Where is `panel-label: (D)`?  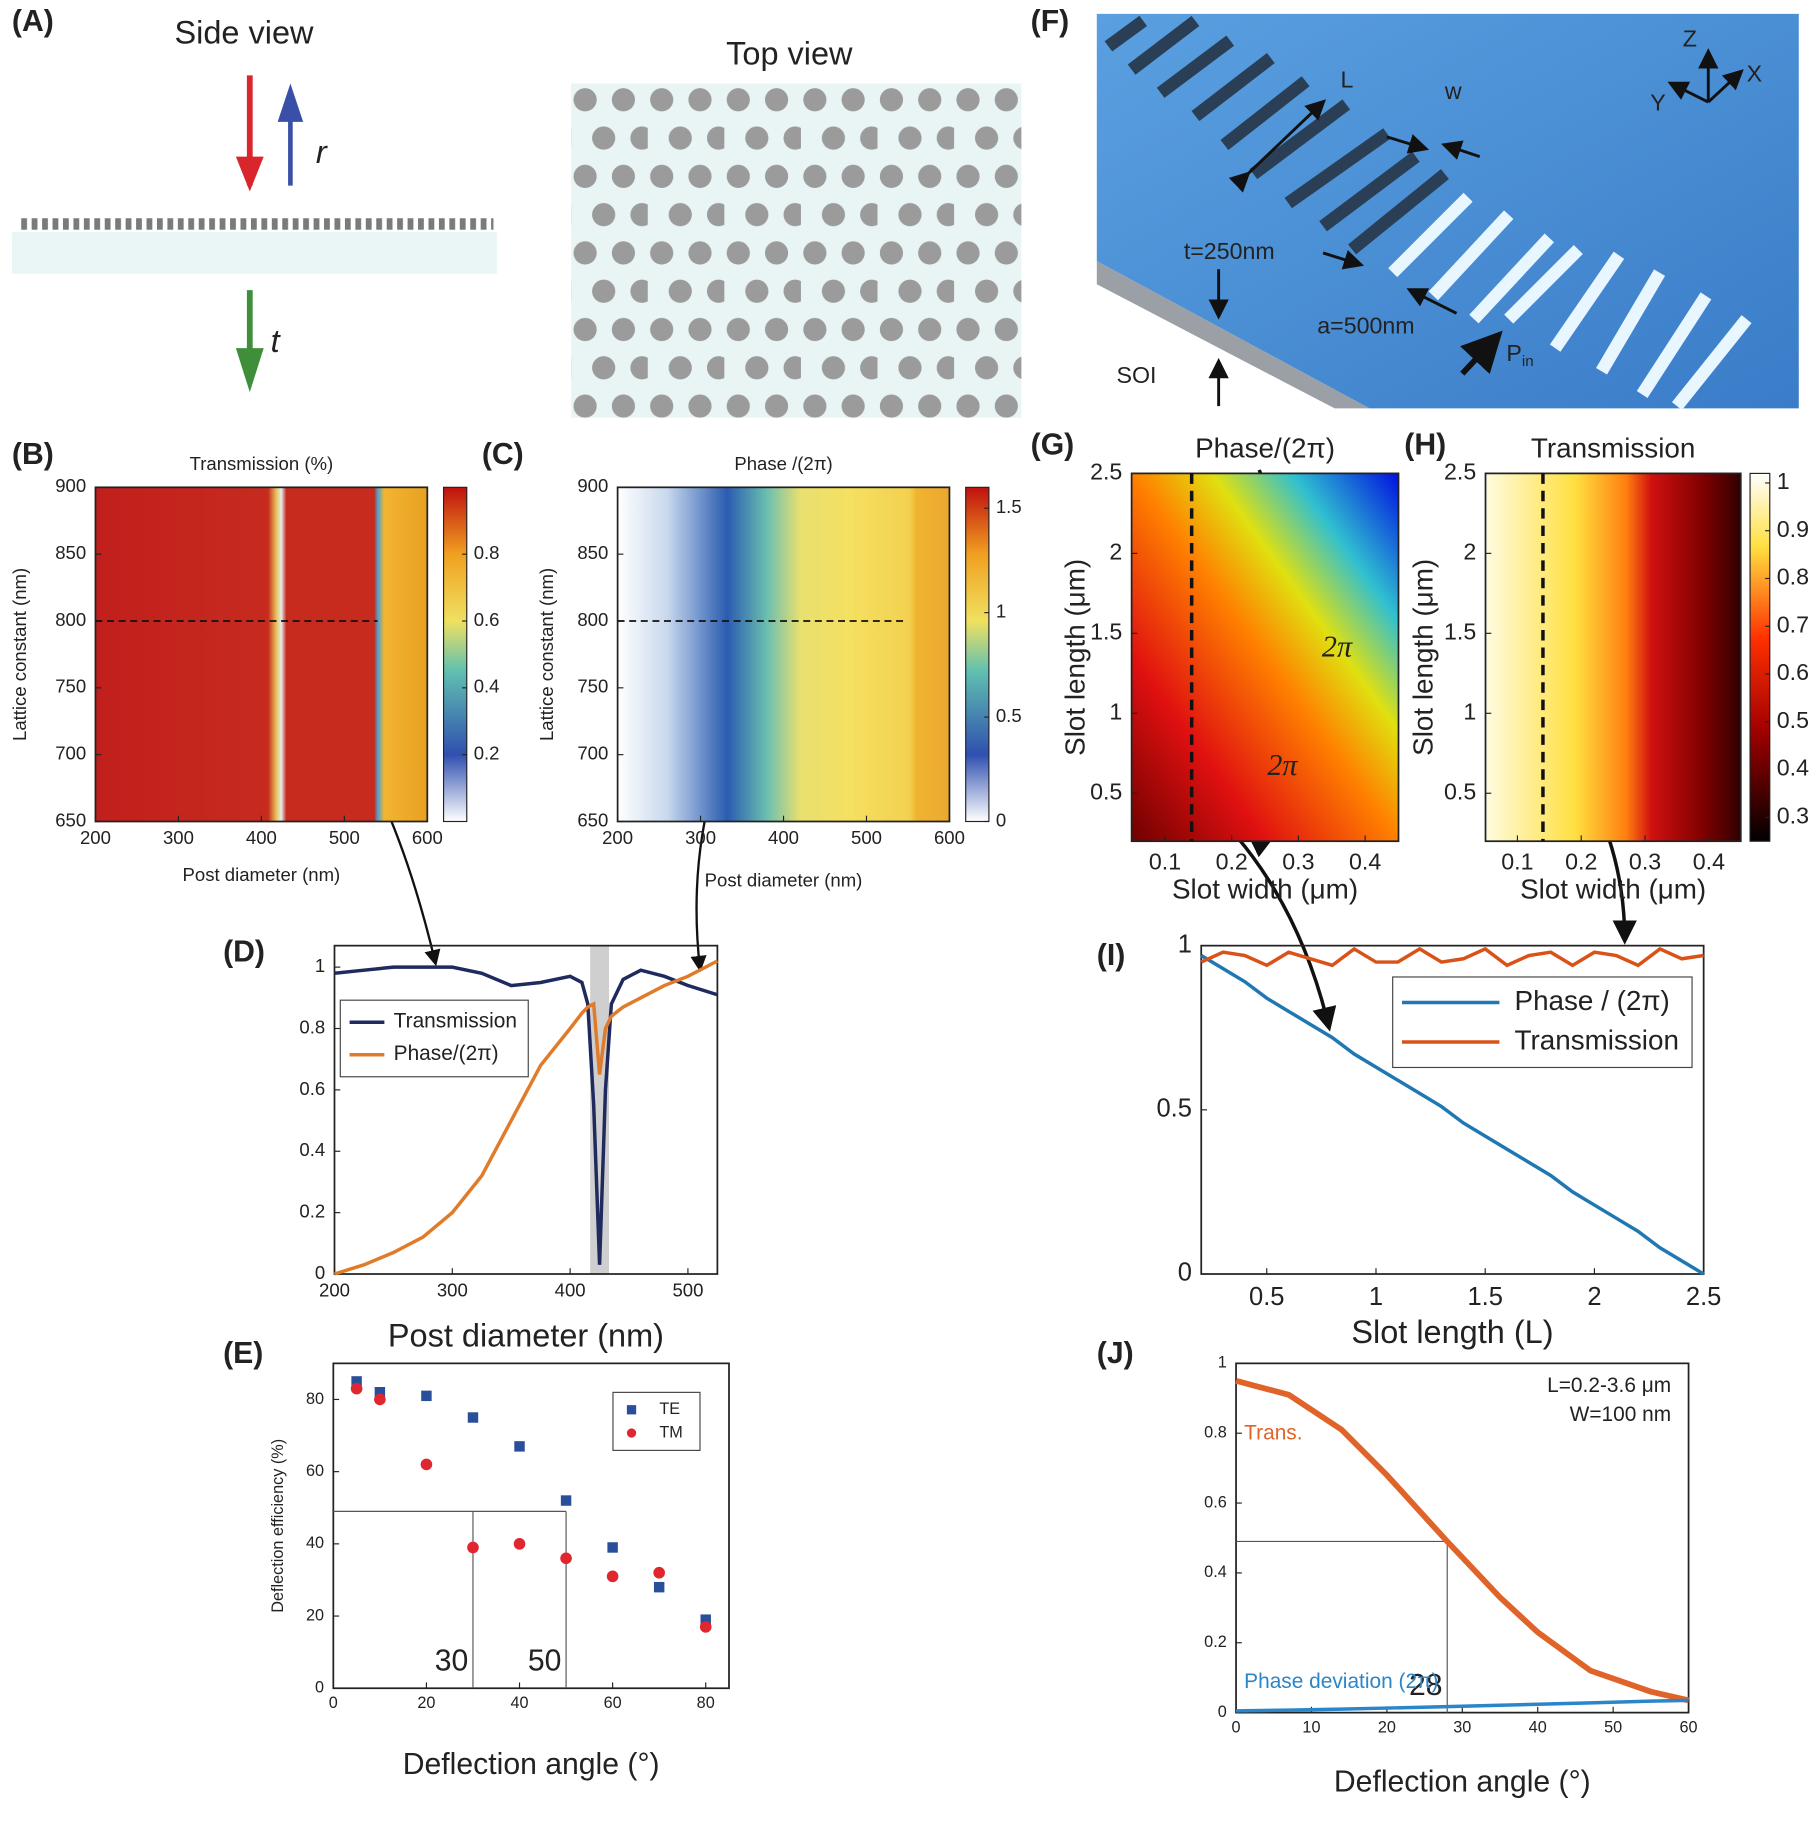
panel-label: (D) is located at coordinates (244, 952).